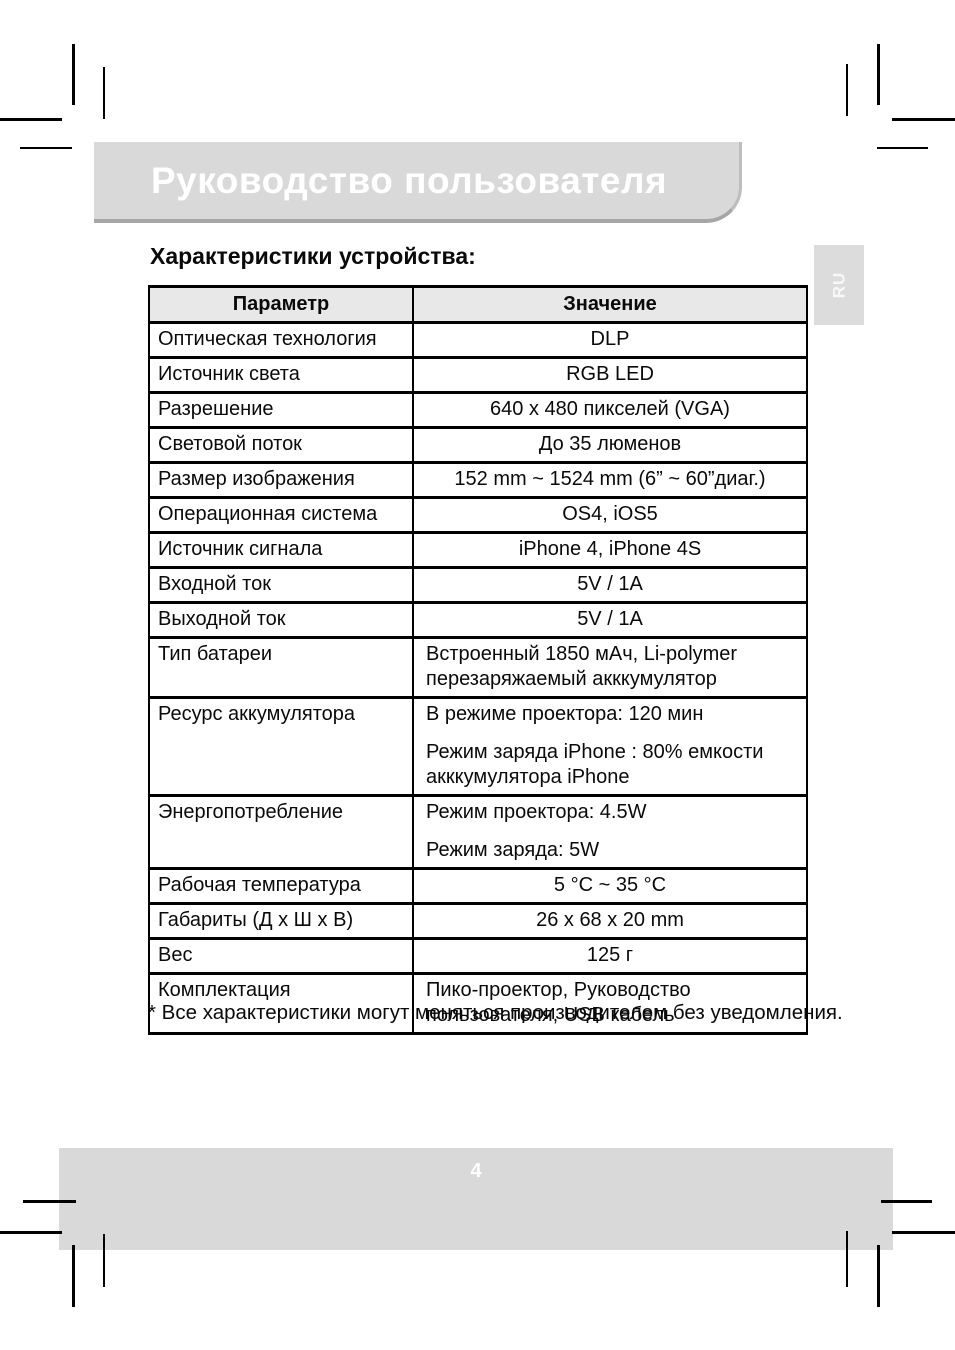  Describe the element at coordinates (281, 832) in the screenshot. I see `param-cell: Энергопотребление` at that location.